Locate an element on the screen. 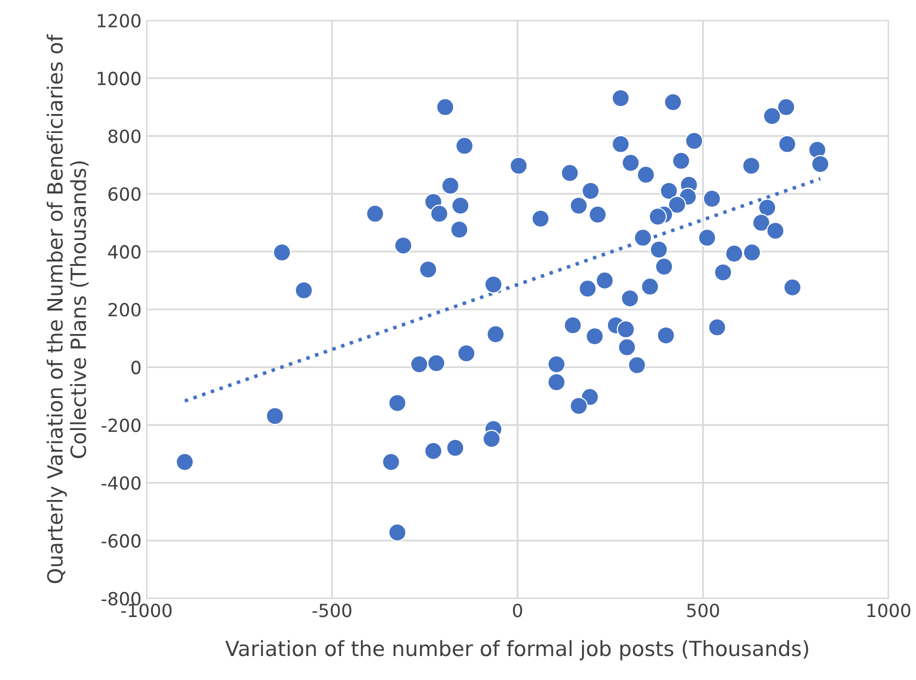  y-tick-label: 1000 is located at coordinates (119, 79).